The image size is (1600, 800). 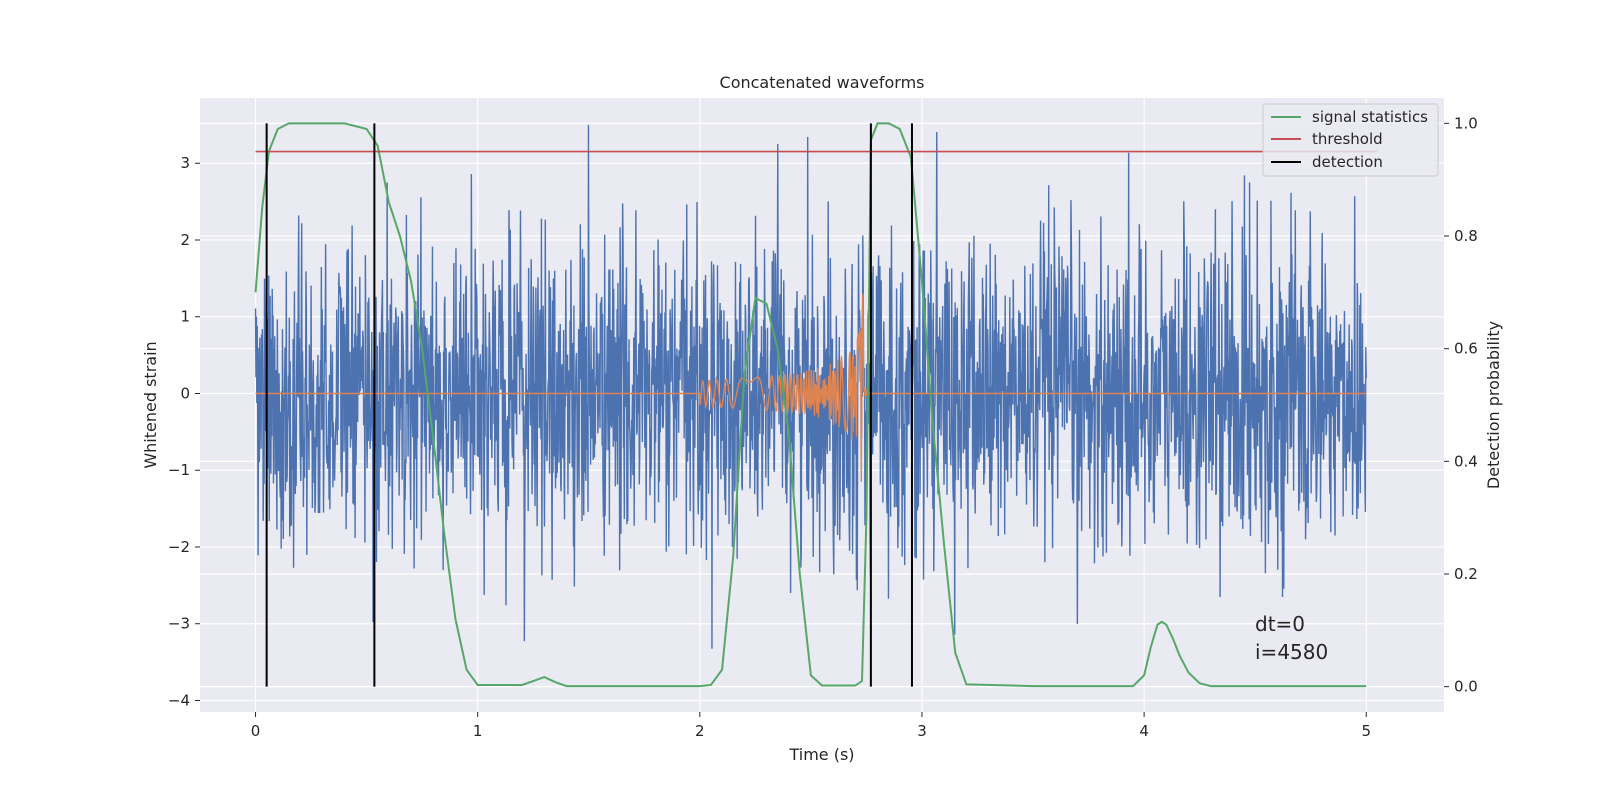 What do you see at coordinates (179, 470) in the screenshot?
I see `y-left-tick-label: −1` at bounding box center [179, 470].